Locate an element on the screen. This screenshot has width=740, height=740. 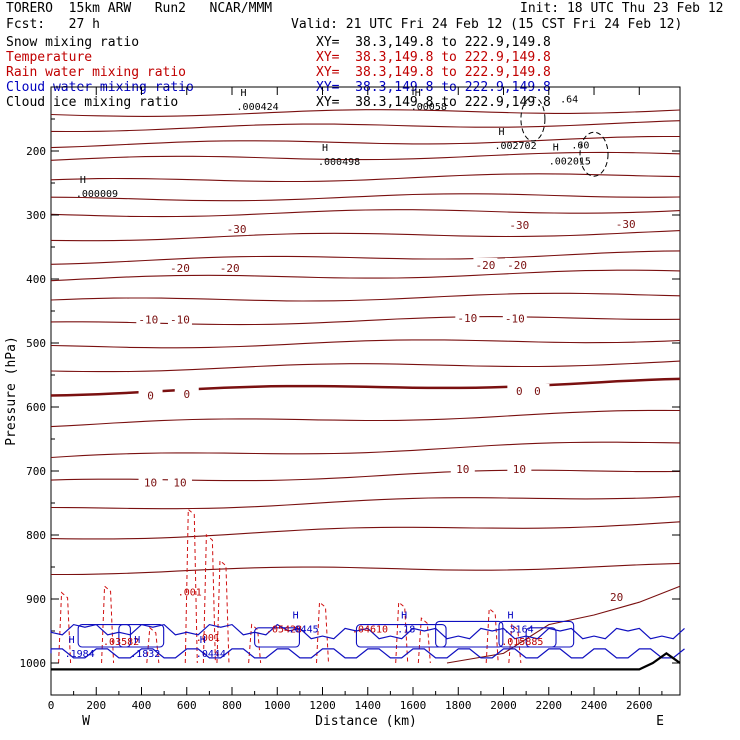
field-xy-snow: XY= 38.3,149.8 to 222.9,149.8 is located at coordinates (433, 42).